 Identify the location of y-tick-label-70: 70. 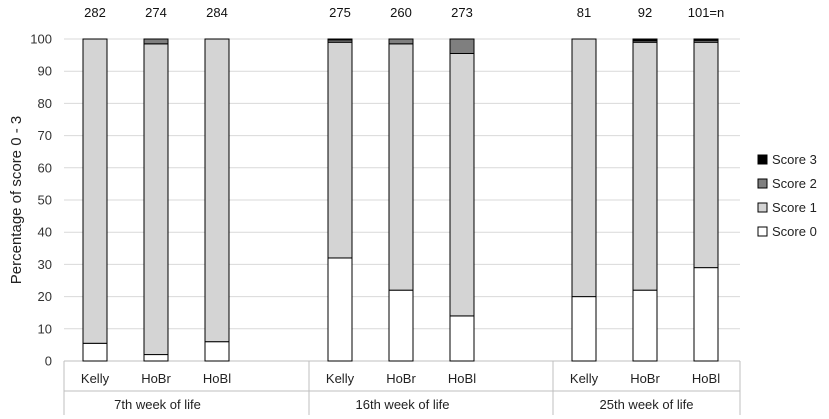
(45, 135).